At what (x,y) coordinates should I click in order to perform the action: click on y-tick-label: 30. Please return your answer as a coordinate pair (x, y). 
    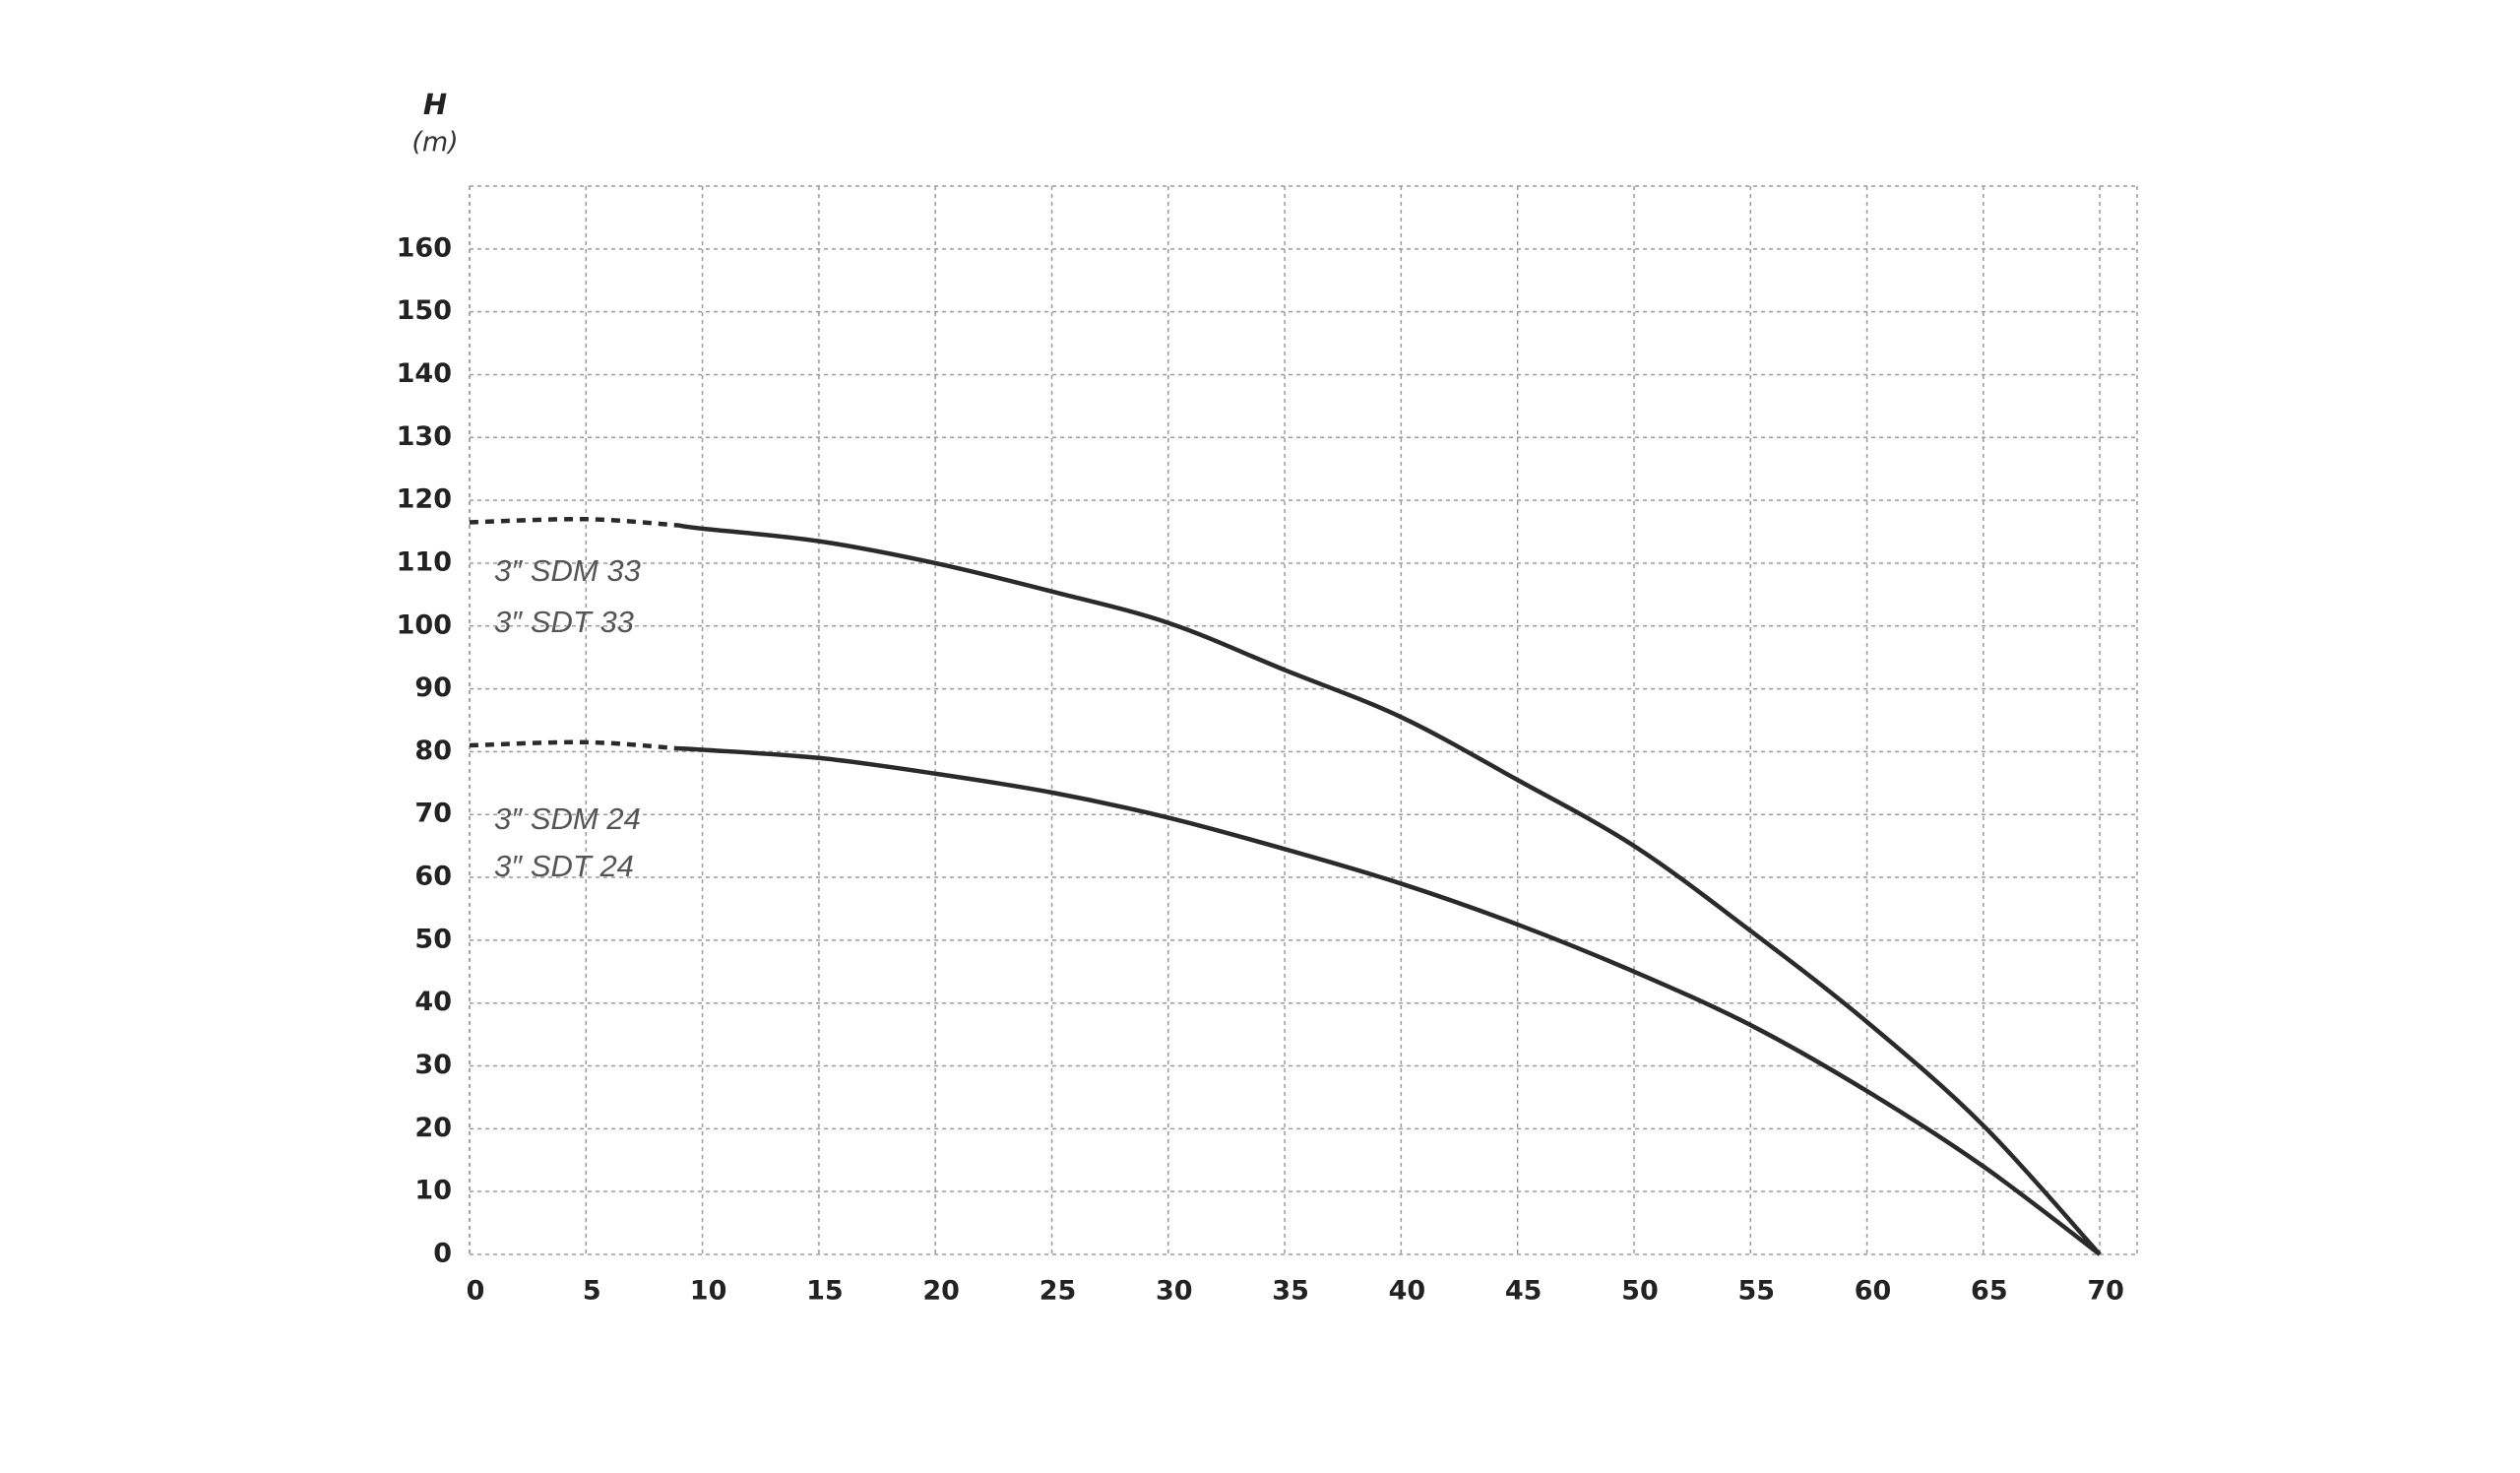
    Looking at the image, I should click on (433, 1065).